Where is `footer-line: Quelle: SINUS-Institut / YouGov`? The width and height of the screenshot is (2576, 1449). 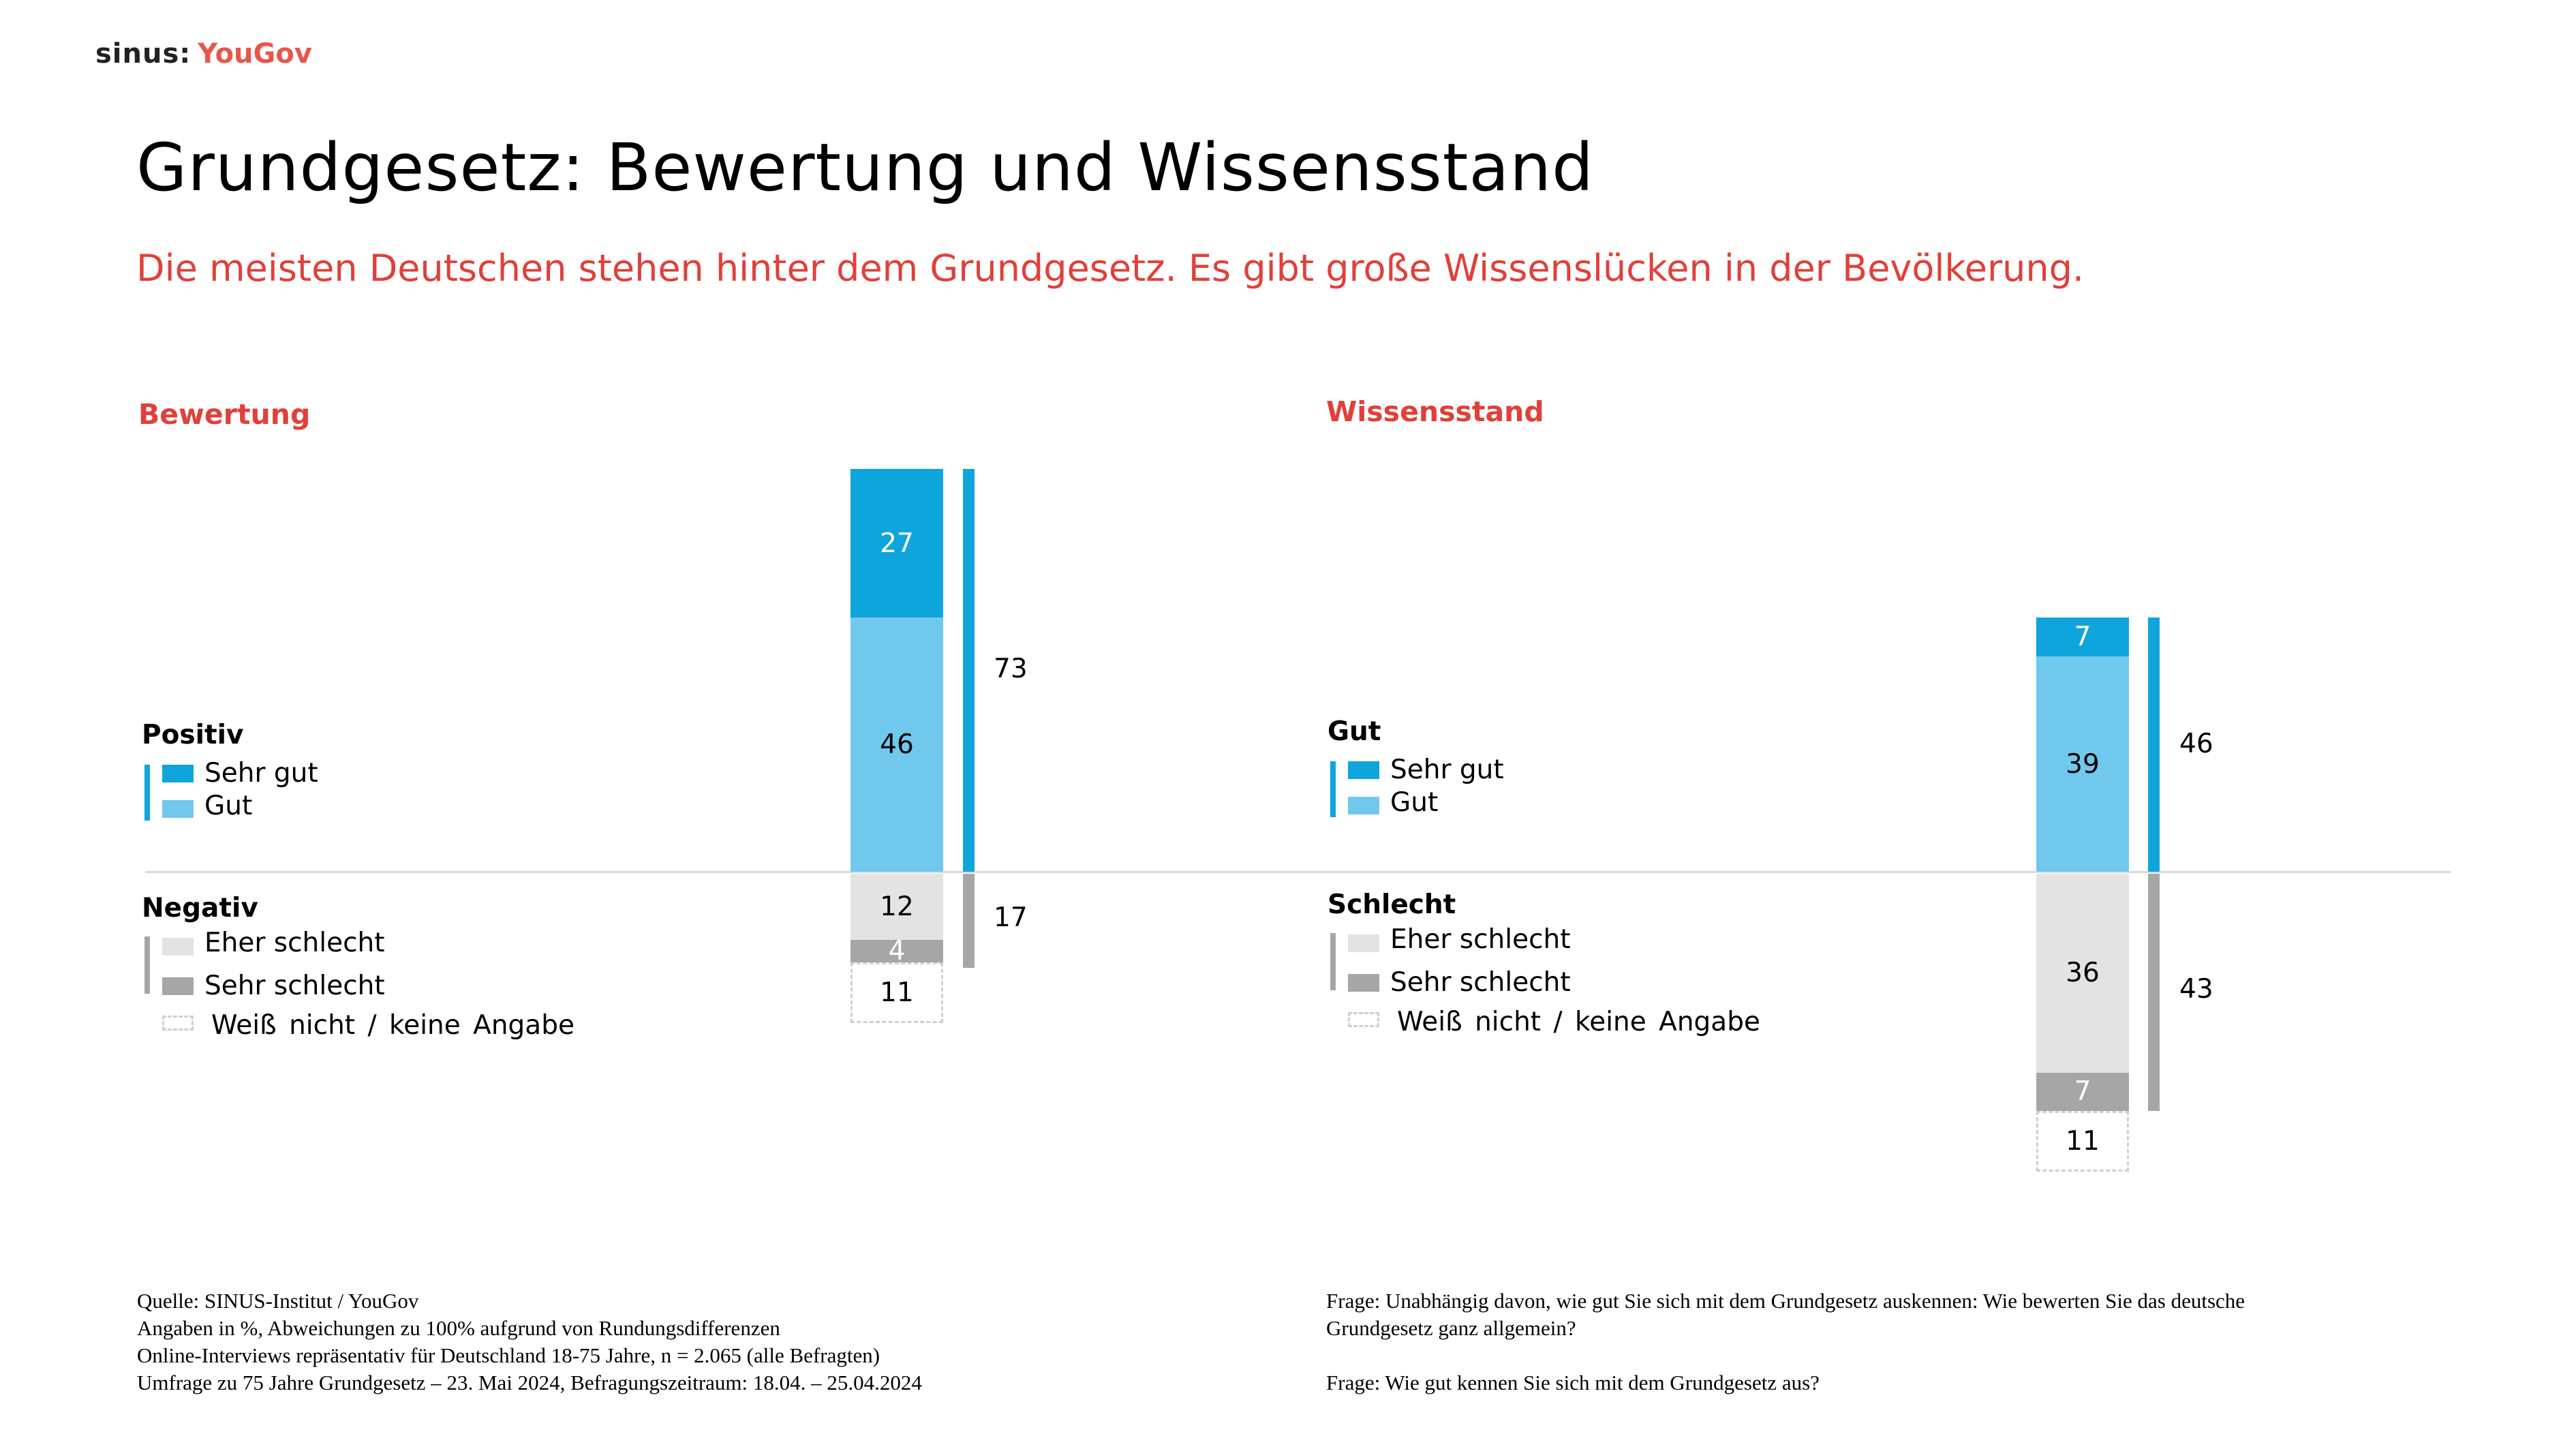
footer-line: Quelle: SINUS-Institut / YouGov is located at coordinates (278, 1301).